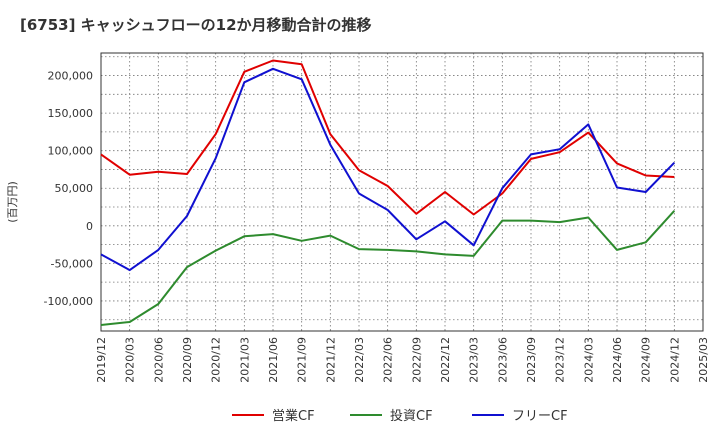 The height and width of the screenshot is (440, 720). I want to click on y-tick-label: -100,000, so click(68, 301).